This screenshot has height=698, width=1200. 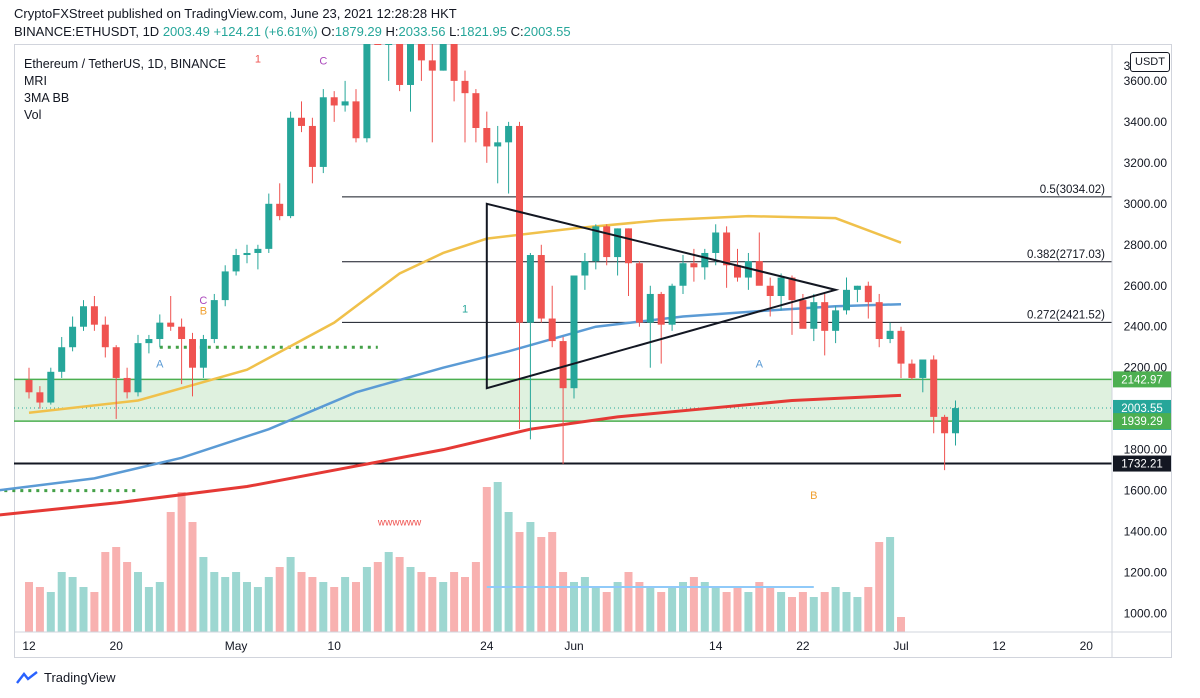 I want to click on triangle-pattern, so click(x=662, y=296).